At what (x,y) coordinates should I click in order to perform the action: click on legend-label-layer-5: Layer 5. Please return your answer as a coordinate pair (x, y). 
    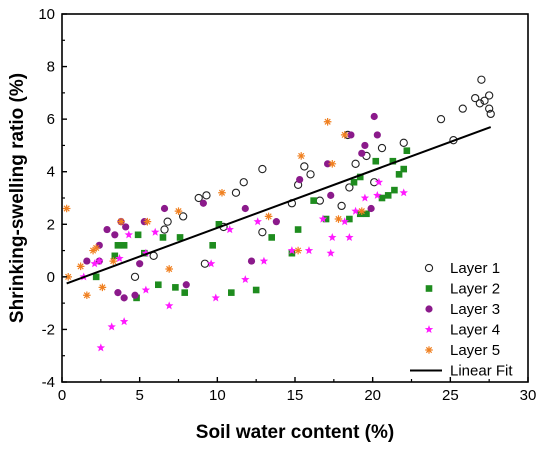
    Looking at the image, I should click on (475, 350).